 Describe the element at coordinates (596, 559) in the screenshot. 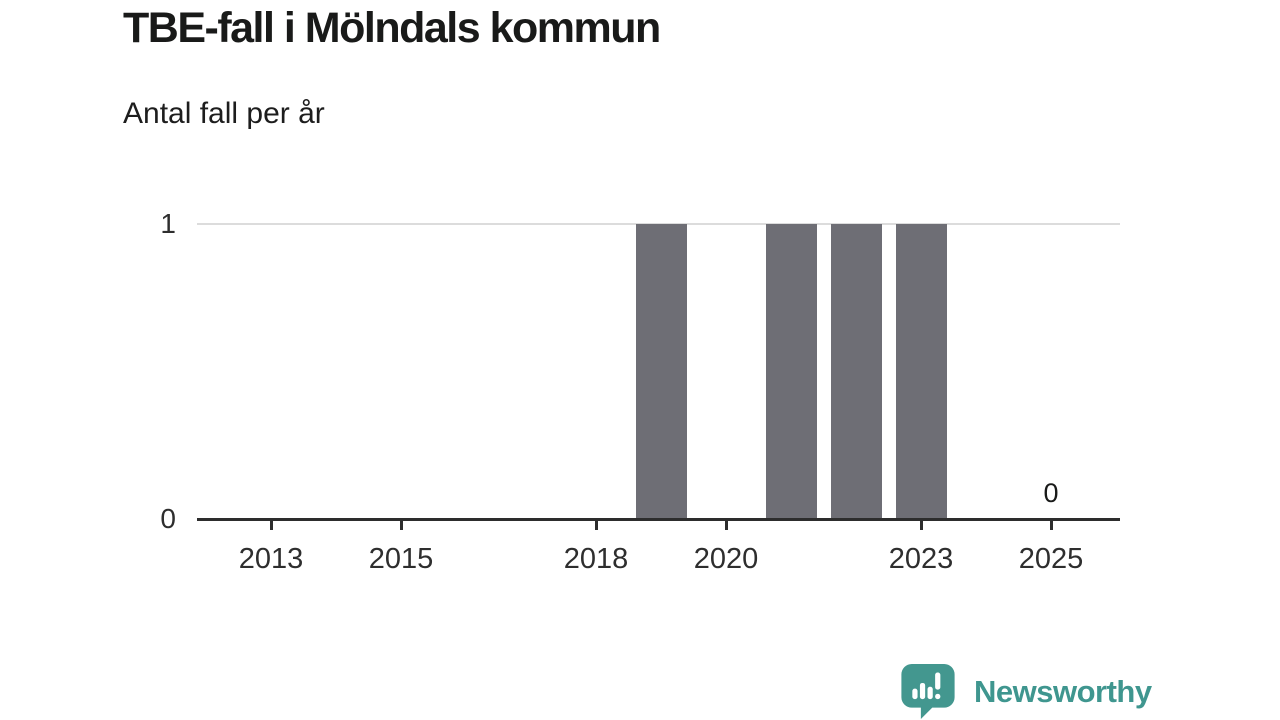

I see `x-tick-label-2018: 2018` at that location.